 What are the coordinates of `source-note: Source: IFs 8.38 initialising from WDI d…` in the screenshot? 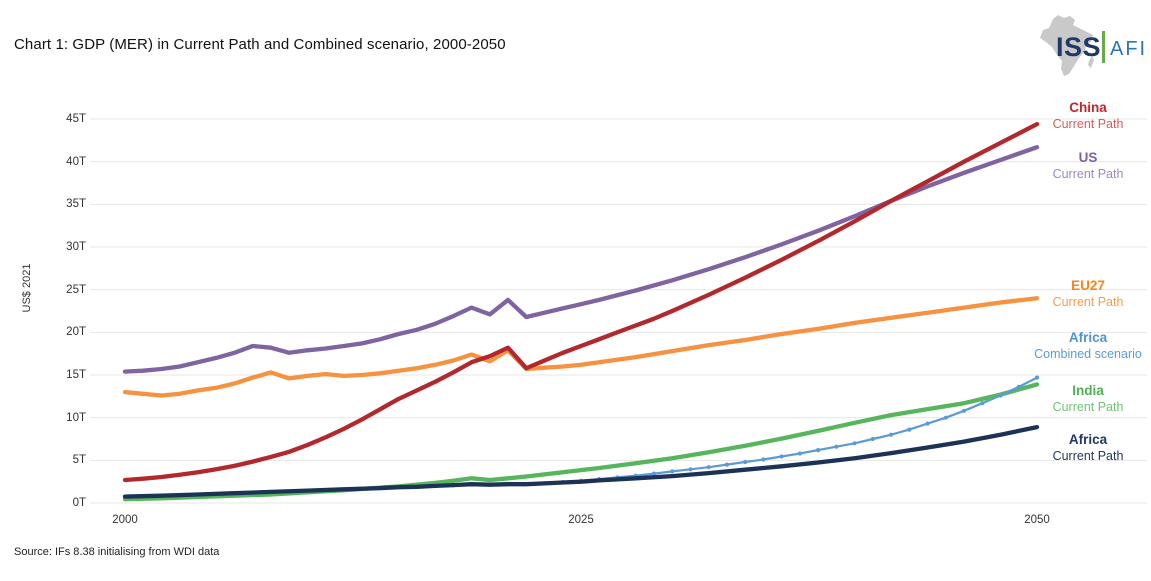 It's located at (117, 552).